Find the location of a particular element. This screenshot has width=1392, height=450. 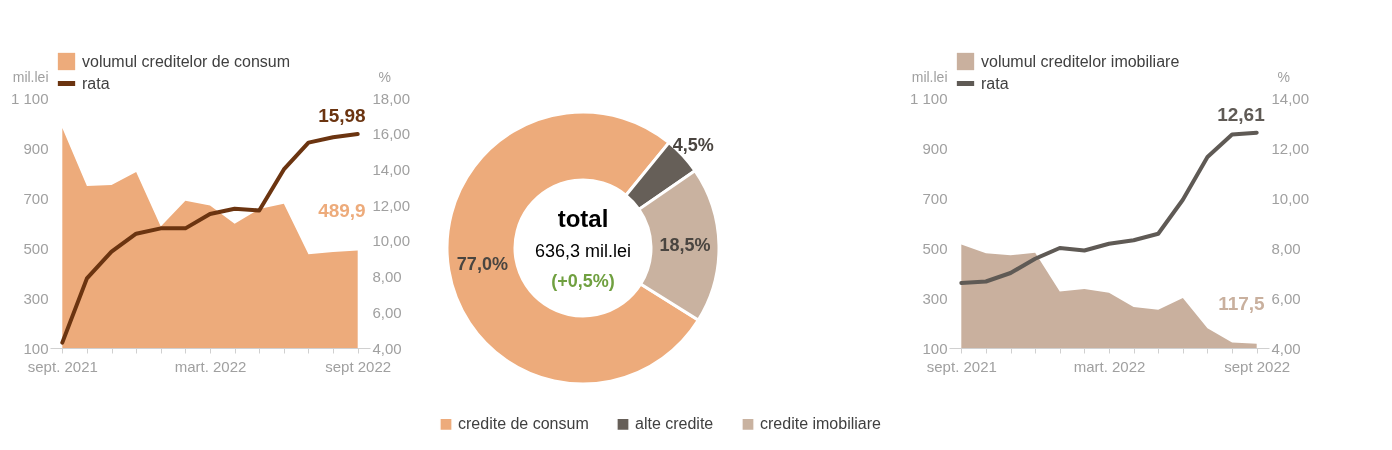

legend-label: credite imobiliare is located at coordinates (821, 424).